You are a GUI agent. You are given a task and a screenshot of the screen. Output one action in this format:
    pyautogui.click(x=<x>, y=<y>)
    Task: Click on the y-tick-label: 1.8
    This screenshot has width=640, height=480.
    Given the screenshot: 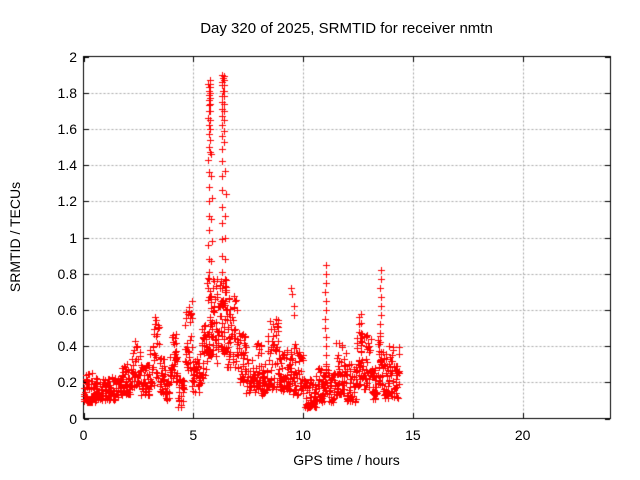 What is the action you would take?
    pyautogui.click(x=67, y=92)
    